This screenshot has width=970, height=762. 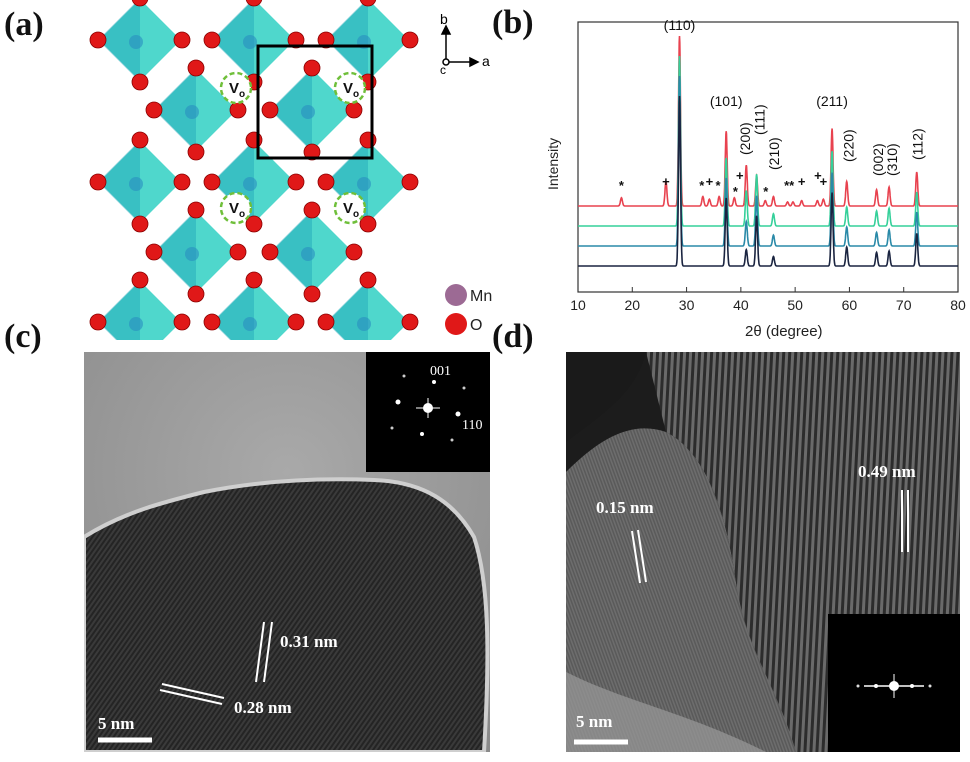 I want to click on fringe-label-028: 0.28 nm, so click(x=263, y=707).